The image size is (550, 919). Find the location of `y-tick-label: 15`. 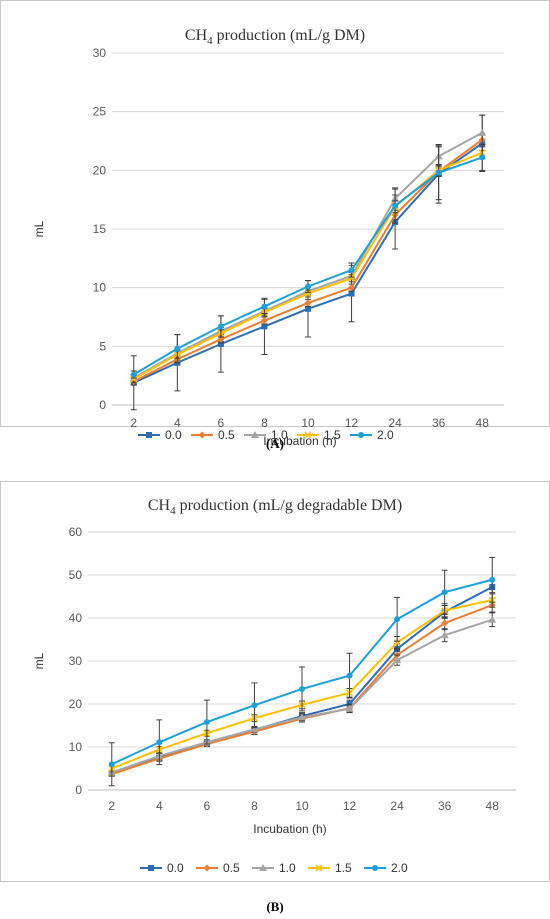

y-tick-label: 15 is located at coordinates (100, 229).